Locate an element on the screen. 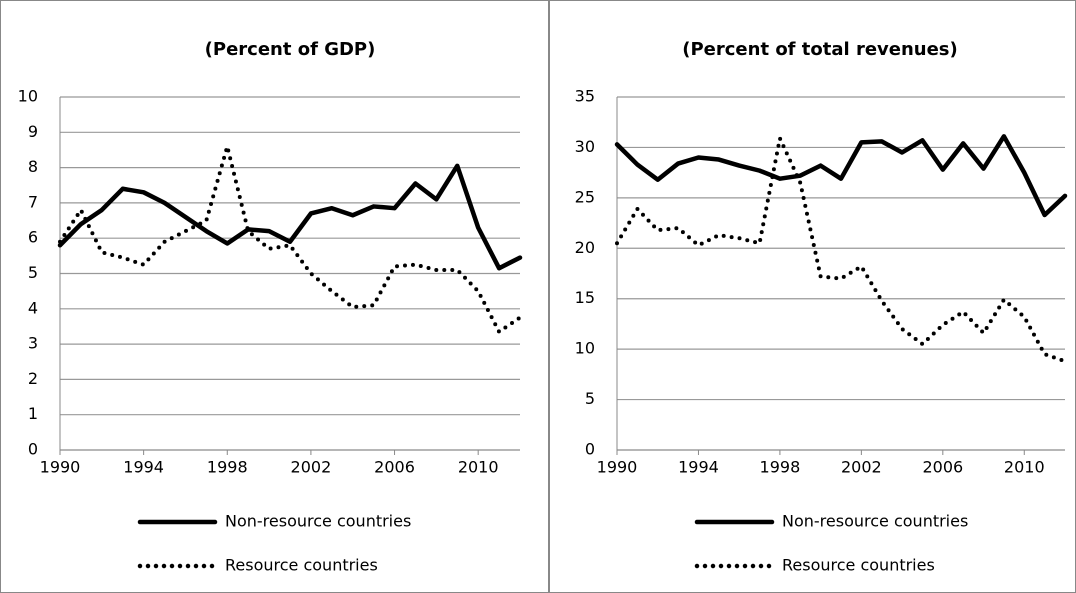  y-tick-label: 4 is located at coordinates (33, 307).